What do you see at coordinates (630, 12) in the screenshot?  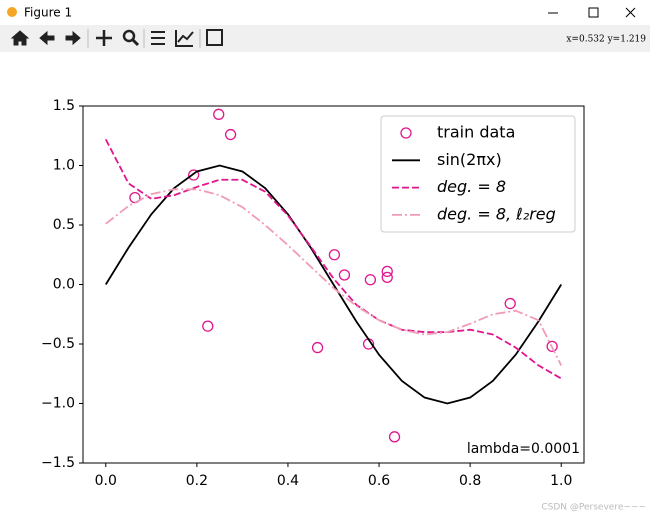 I see `close-button` at bounding box center [630, 12].